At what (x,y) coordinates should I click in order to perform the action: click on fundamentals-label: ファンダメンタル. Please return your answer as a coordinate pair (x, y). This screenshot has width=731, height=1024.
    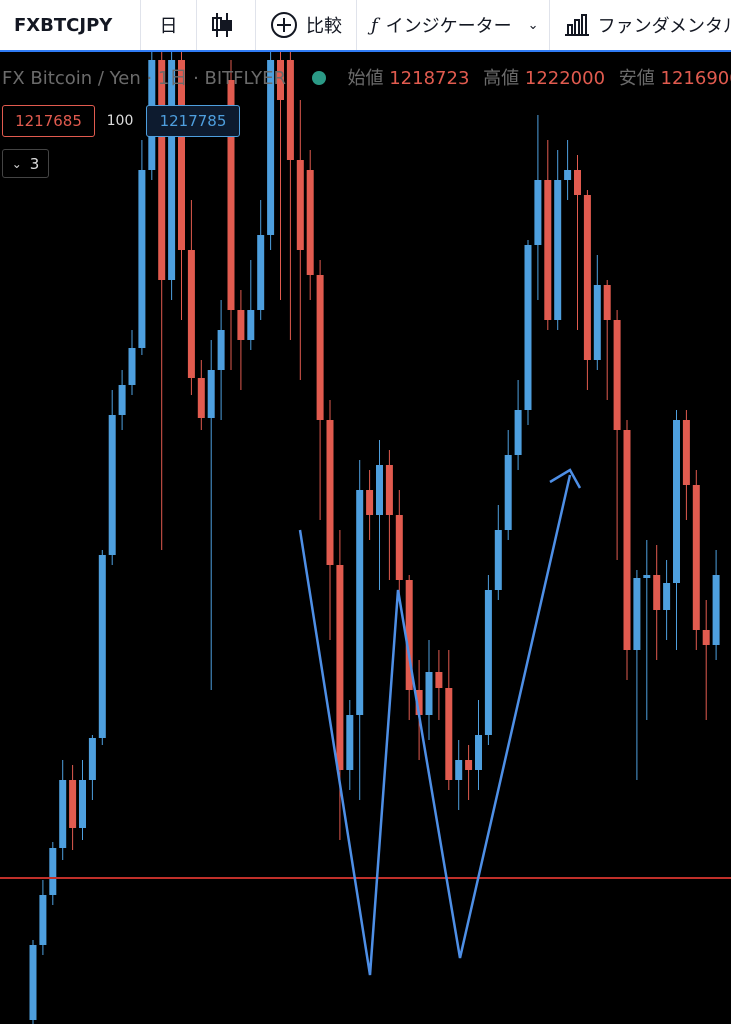
    Looking at the image, I should click on (664, 26).